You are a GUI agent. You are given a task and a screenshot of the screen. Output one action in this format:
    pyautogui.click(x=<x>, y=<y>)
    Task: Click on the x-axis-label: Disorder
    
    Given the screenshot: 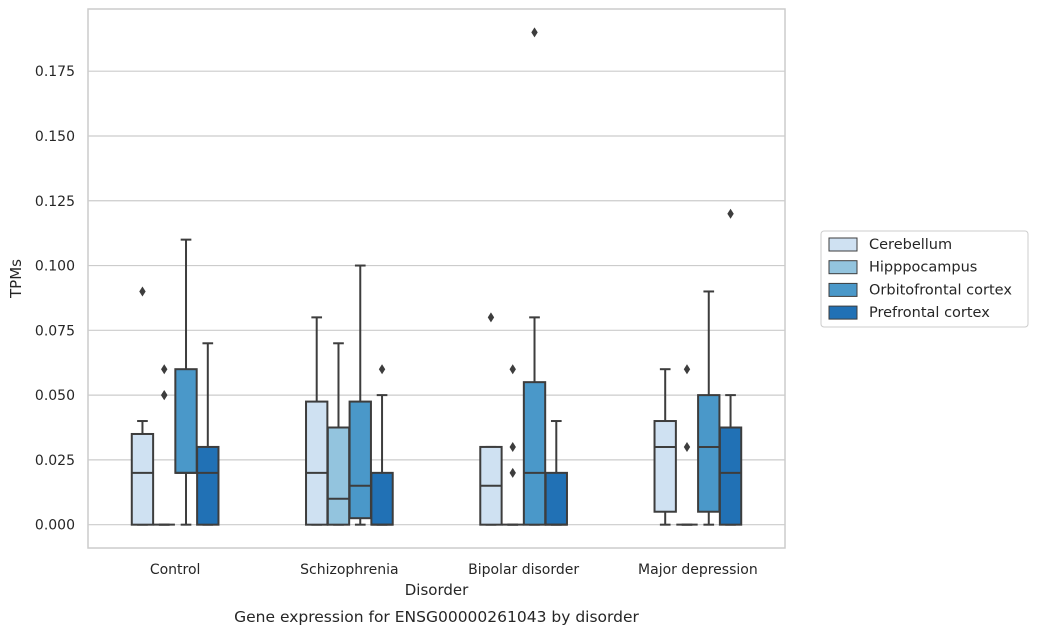 What is the action you would take?
    pyautogui.click(x=437, y=590)
    